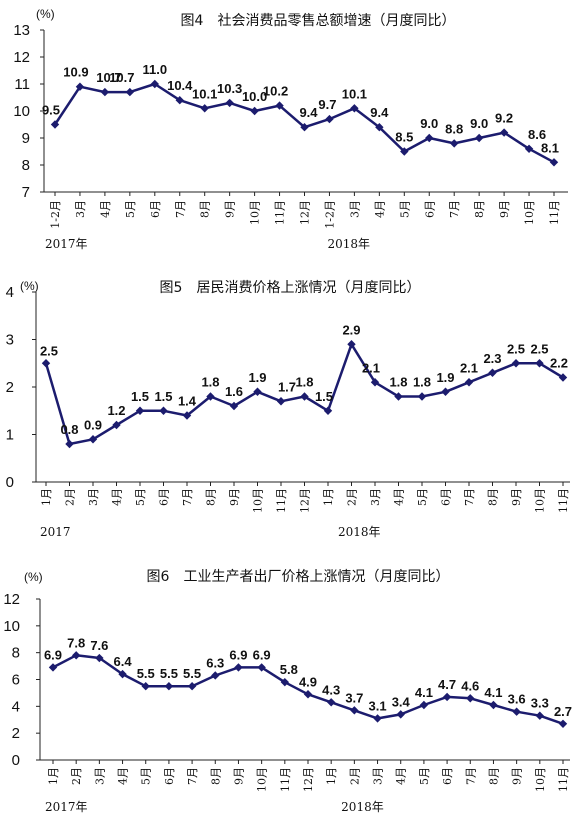  What do you see at coordinates (254, 96) in the screenshot?
I see `data-label: 10.0` at bounding box center [254, 96].